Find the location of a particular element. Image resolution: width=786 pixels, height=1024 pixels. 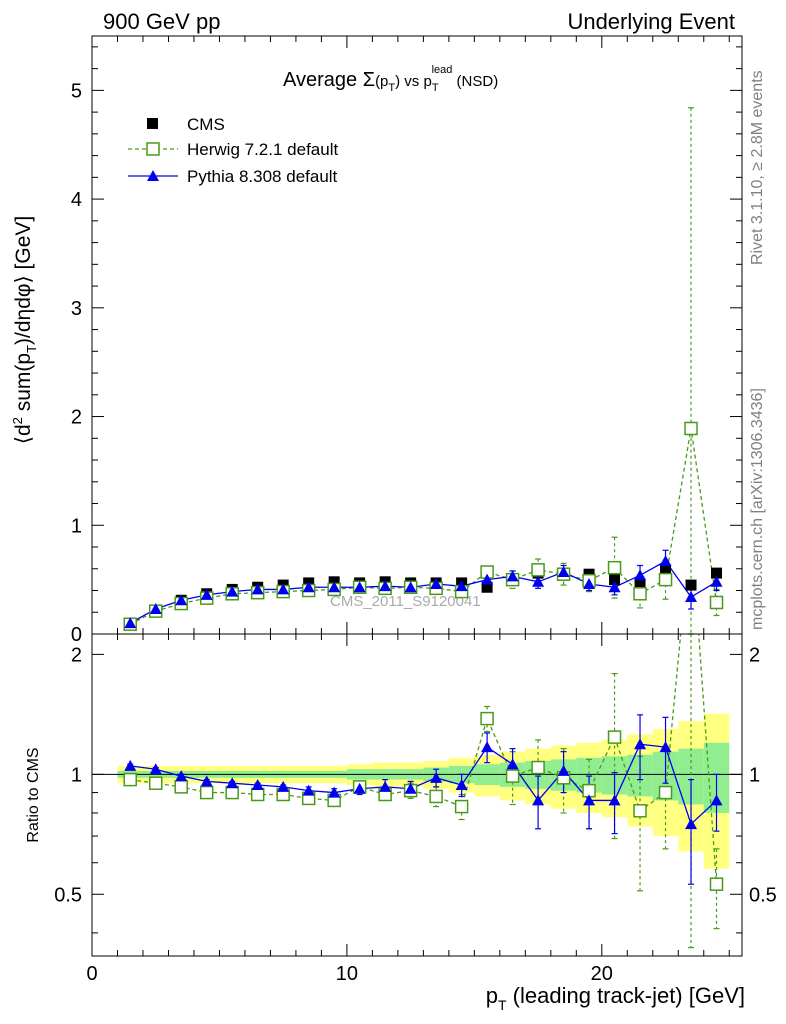

watermark: CMS_2011_S9120041 is located at coordinates (405, 601).